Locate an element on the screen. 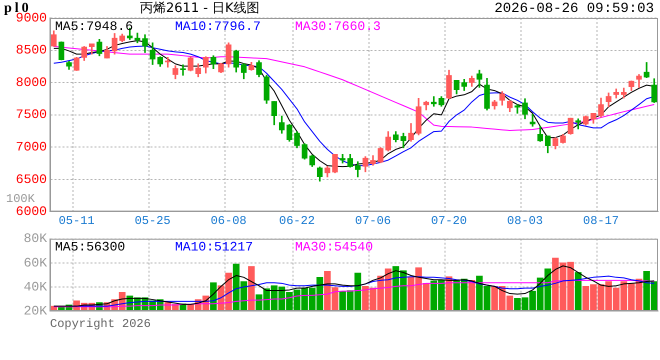 The height and width of the screenshot is (360, 660). text: 2026-08-26 09:59:03 is located at coordinates (574, 9).